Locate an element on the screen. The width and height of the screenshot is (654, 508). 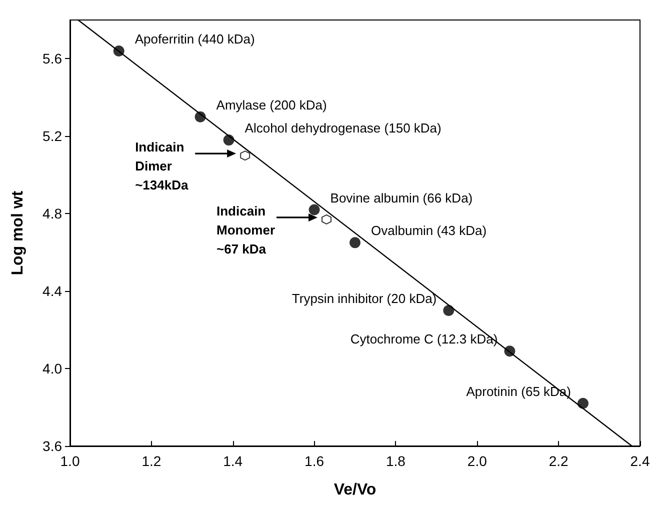
annotation: Bovine albumin (66 kDa) is located at coordinates (401, 198).